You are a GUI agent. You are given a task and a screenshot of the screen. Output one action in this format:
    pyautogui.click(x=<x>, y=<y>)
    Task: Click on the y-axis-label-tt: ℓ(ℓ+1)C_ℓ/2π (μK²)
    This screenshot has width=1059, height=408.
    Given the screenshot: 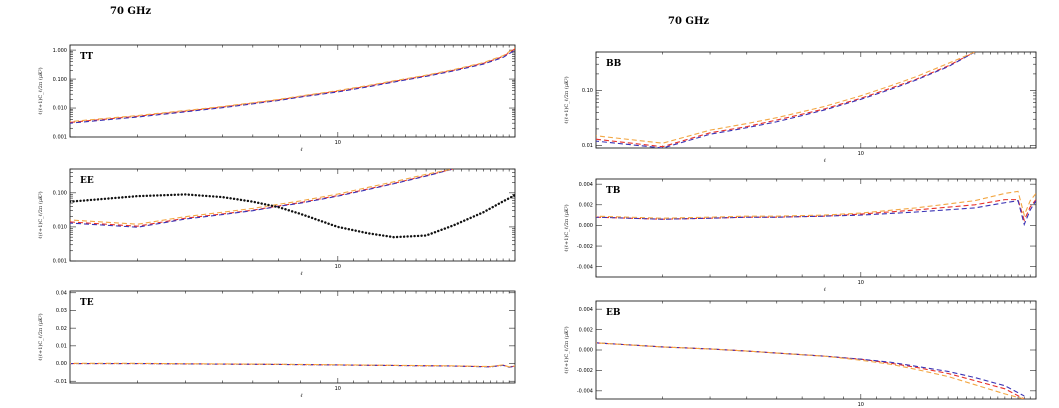 What is the action you would take?
    pyautogui.click(x=40, y=90)
    